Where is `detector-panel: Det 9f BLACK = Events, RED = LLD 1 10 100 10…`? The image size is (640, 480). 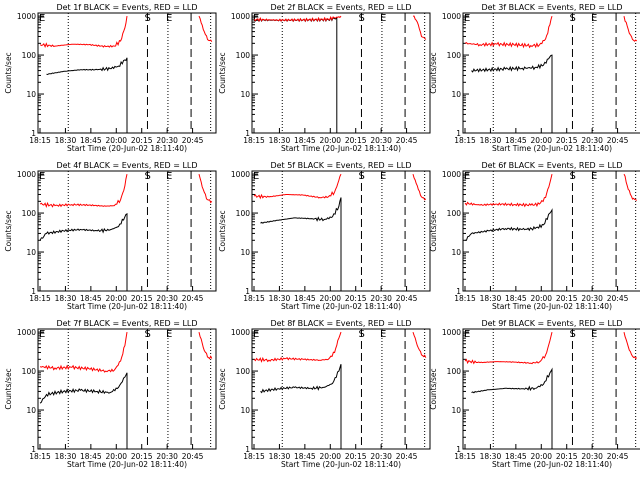 detector-panel: Det 9f BLACK = Events, RED = LLD 1 10 100 10… is located at coordinates (534, 394).